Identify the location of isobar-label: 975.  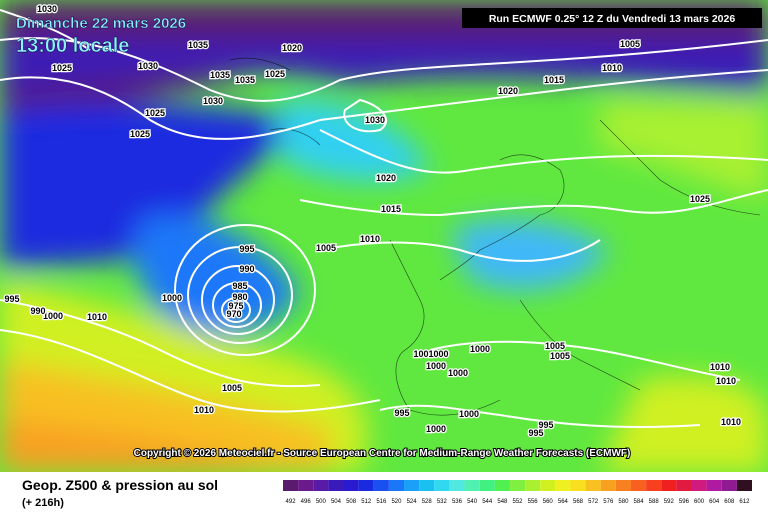
(235, 306).